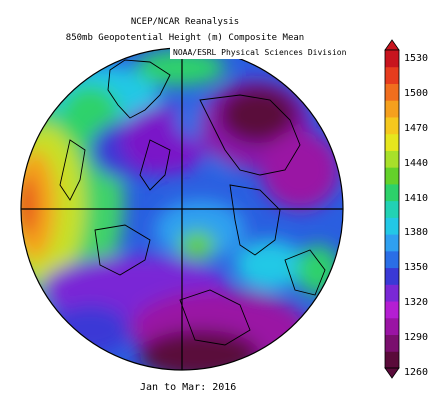 The height and width of the screenshot is (407, 445). What do you see at coordinates (392, 45) in the screenshot?
I see `colorbar-top-arrow` at bounding box center [392, 45].